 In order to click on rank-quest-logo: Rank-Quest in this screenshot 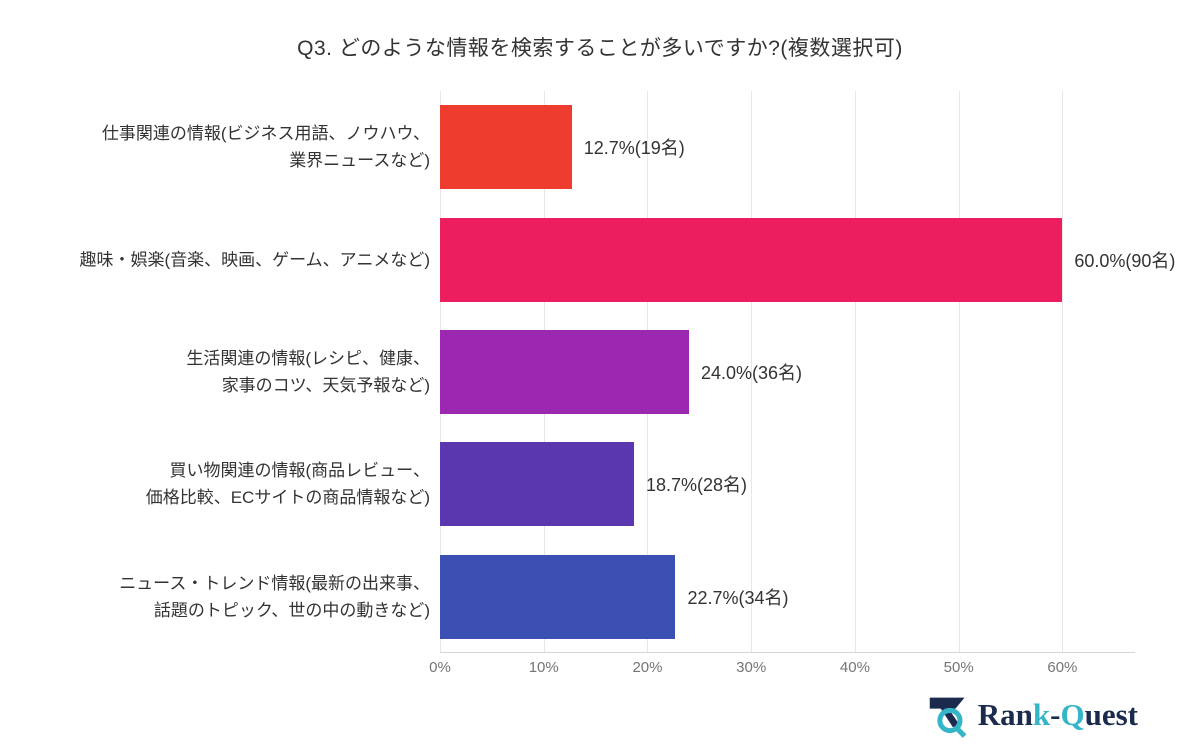, I will do `click(1032, 715)`.